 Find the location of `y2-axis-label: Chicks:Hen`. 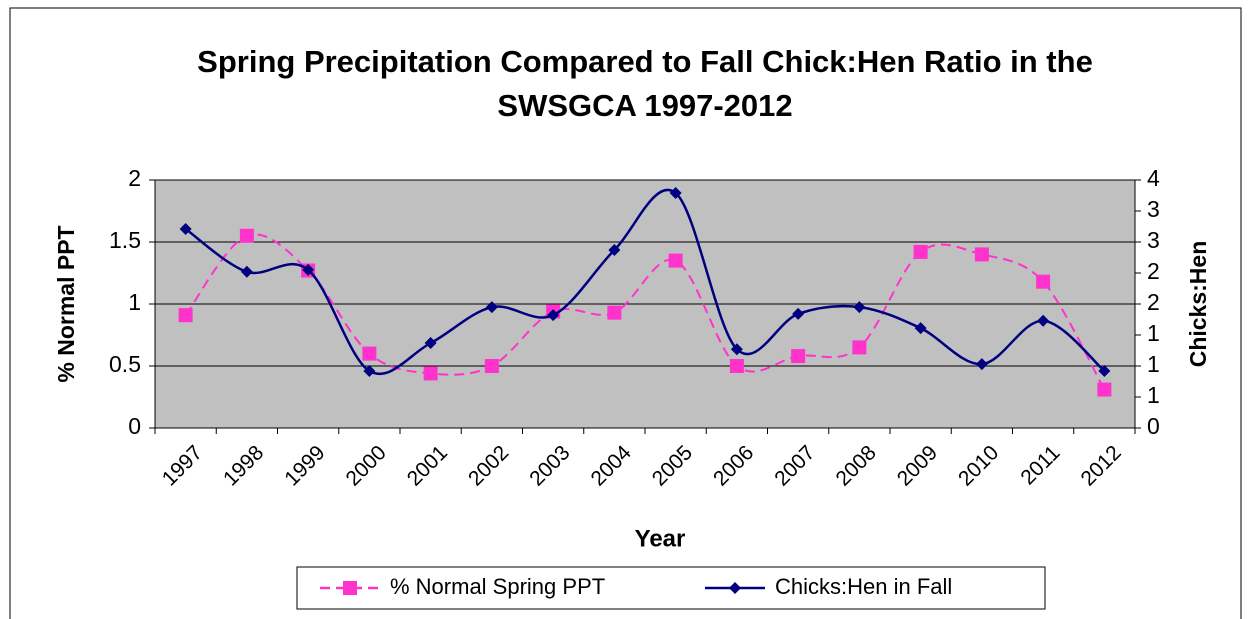

y2-axis-label: Chicks:Hen is located at coordinates (1198, 304).